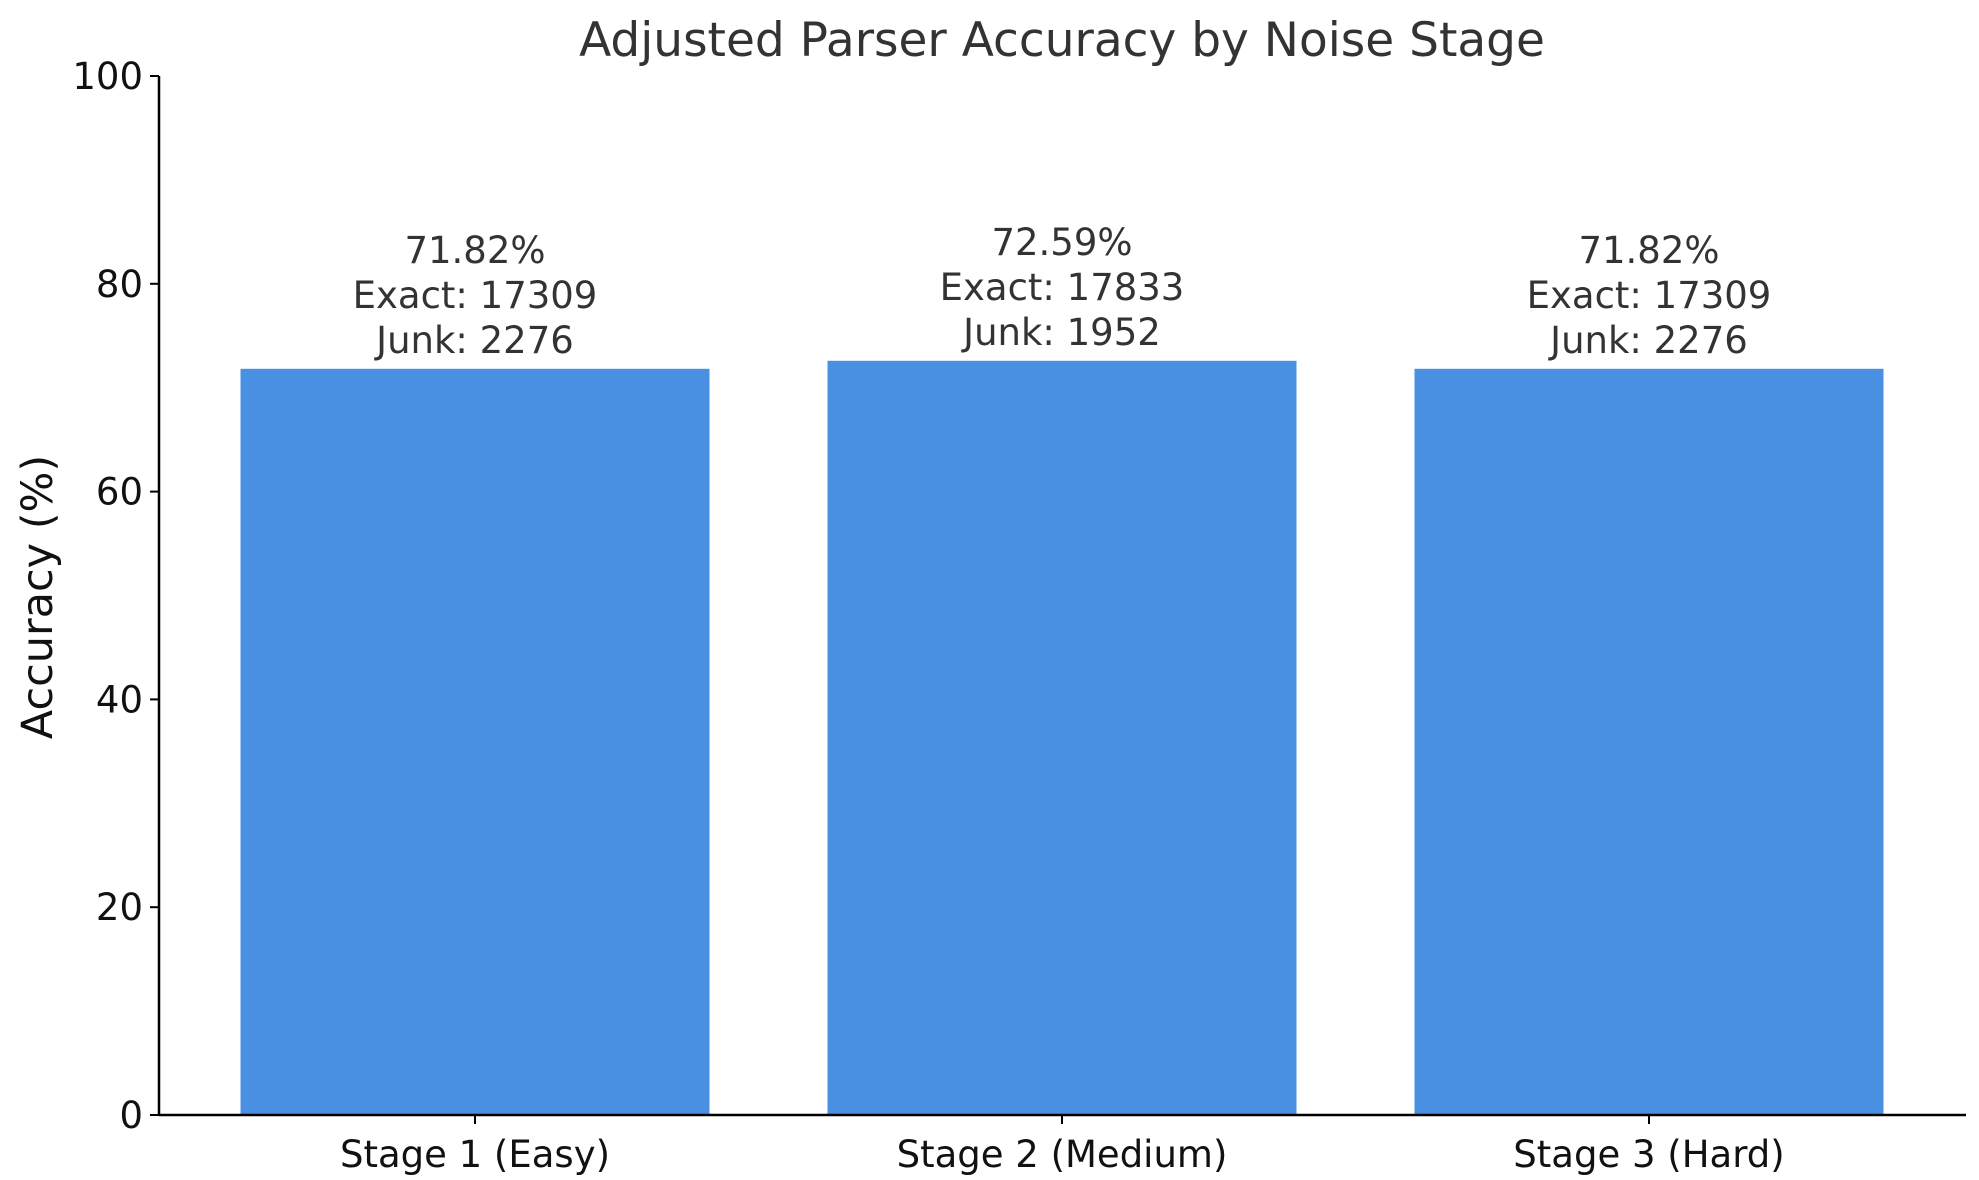  Describe the element at coordinates (119, 284) in the screenshot. I see `y-tick-label: 80` at that location.